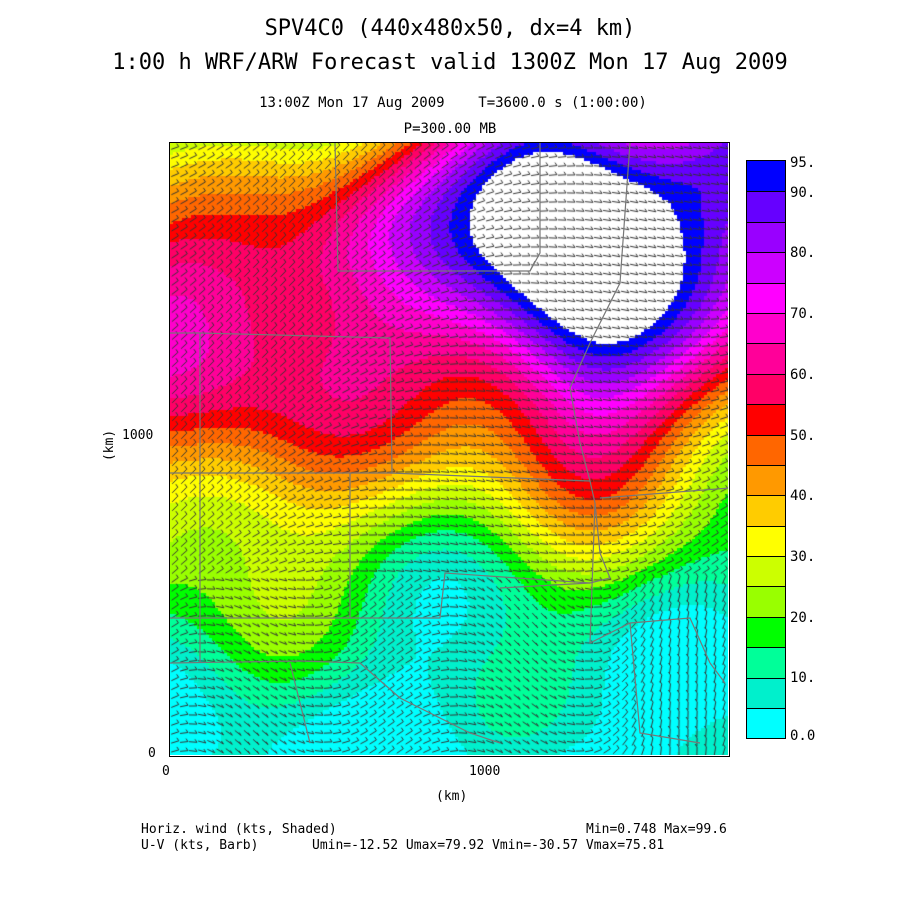 The width and height of the screenshot is (900, 900). I want to click on colorbar-label: 50., so click(803, 436).